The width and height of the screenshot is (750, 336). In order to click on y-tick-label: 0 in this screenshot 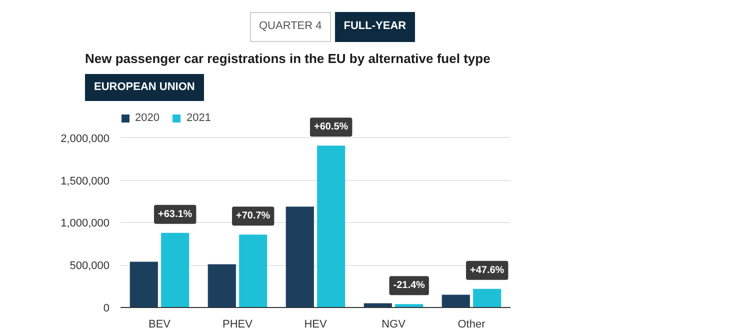, I will do `click(106, 308)`.